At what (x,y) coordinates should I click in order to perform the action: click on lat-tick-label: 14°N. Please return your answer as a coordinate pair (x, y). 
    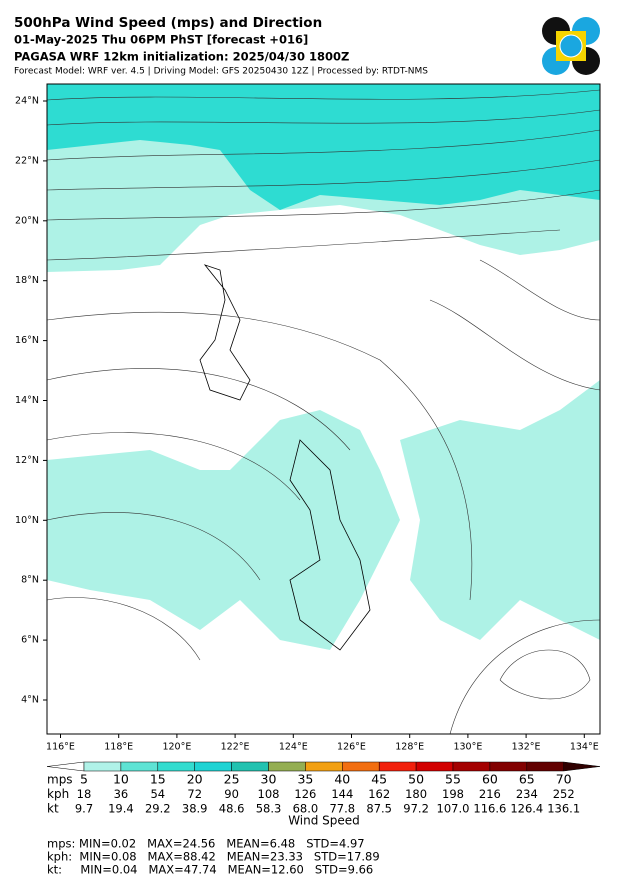
    Looking at the image, I should click on (27, 400).